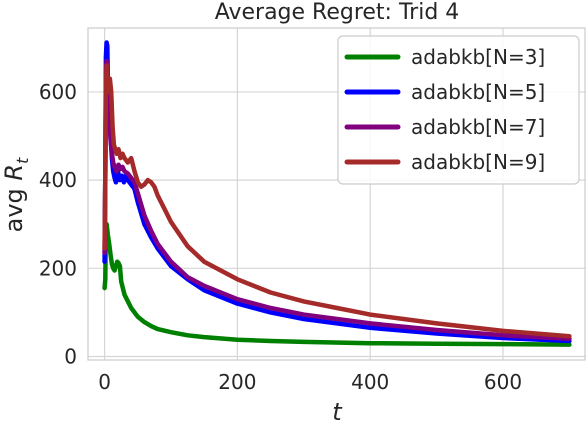 The width and height of the screenshot is (586, 426). Describe the element at coordinates (58, 180) in the screenshot. I see `y-tick-label: 400` at that location.